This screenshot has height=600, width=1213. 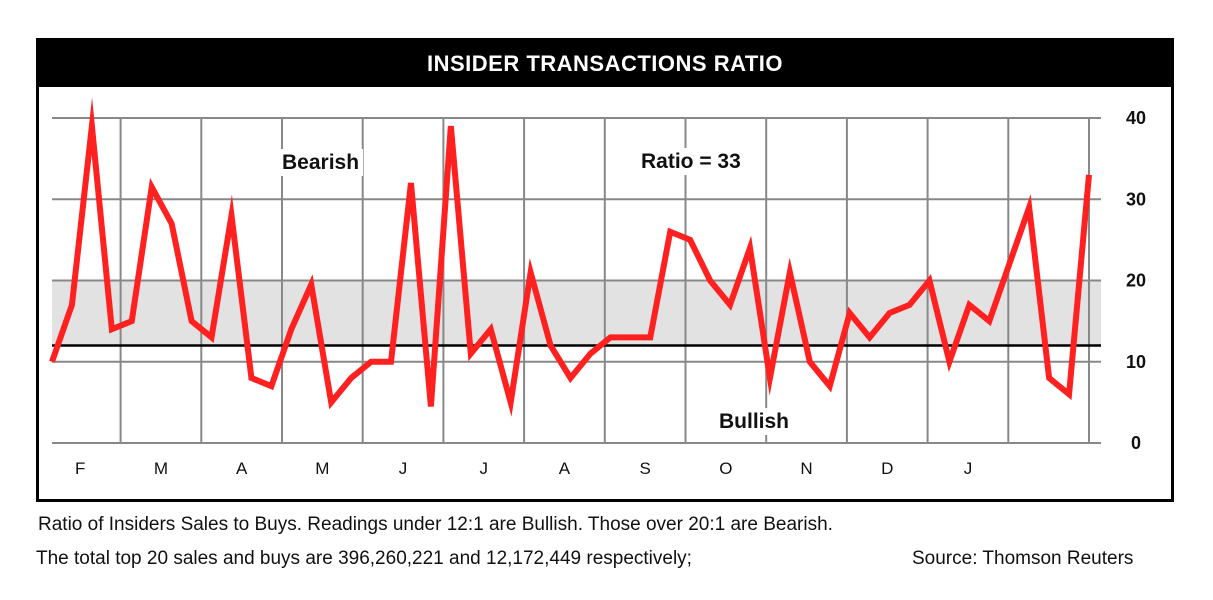 I want to click on bearish-annotation: Bearish, so click(x=321, y=162).